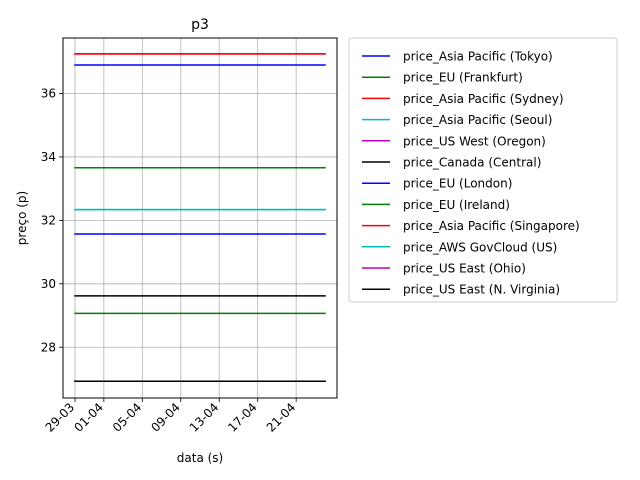 The image size is (640, 480). I want to click on y-axis-label: preço (p), so click(22, 218).